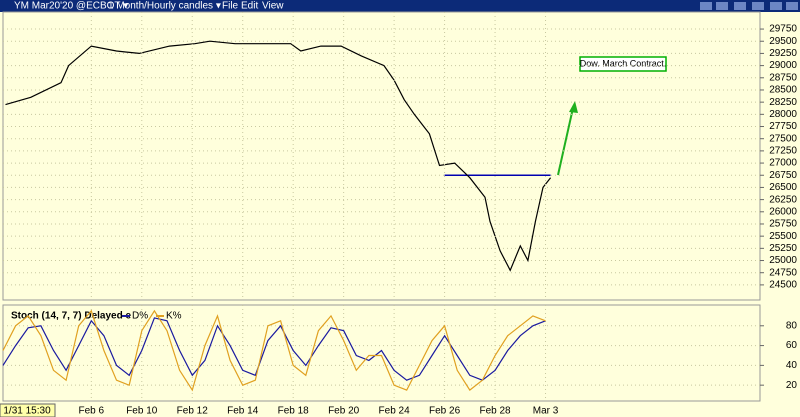  Describe the element at coordinates (71, 6) in the screenshot. I see `symbol-menu: YM Mar20'20 @ECBOT ▾` at that location.